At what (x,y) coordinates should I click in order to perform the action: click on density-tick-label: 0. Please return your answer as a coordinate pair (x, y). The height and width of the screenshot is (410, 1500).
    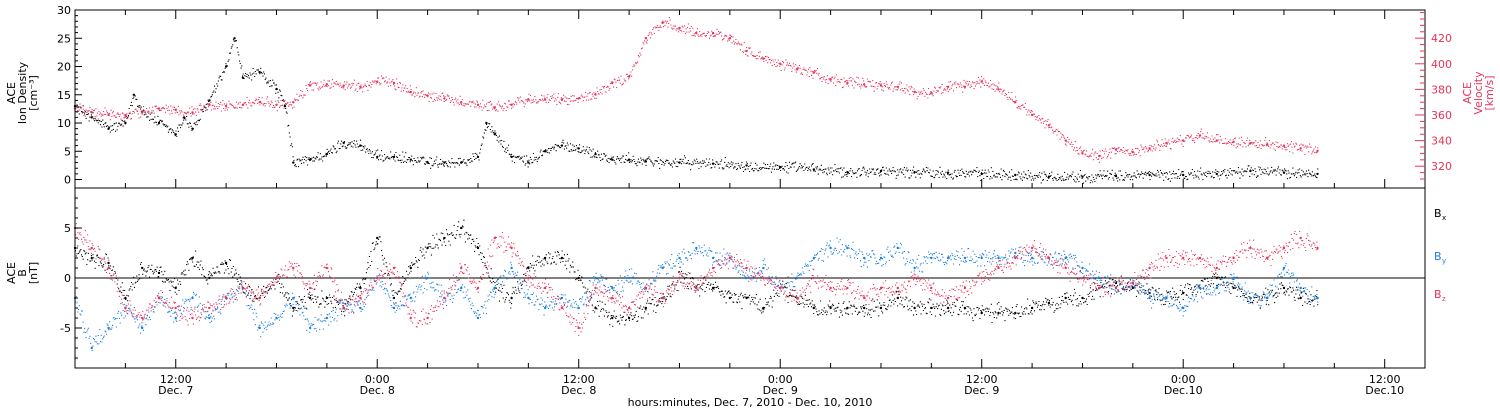
    Looking at the image, I should click on (67, 180).